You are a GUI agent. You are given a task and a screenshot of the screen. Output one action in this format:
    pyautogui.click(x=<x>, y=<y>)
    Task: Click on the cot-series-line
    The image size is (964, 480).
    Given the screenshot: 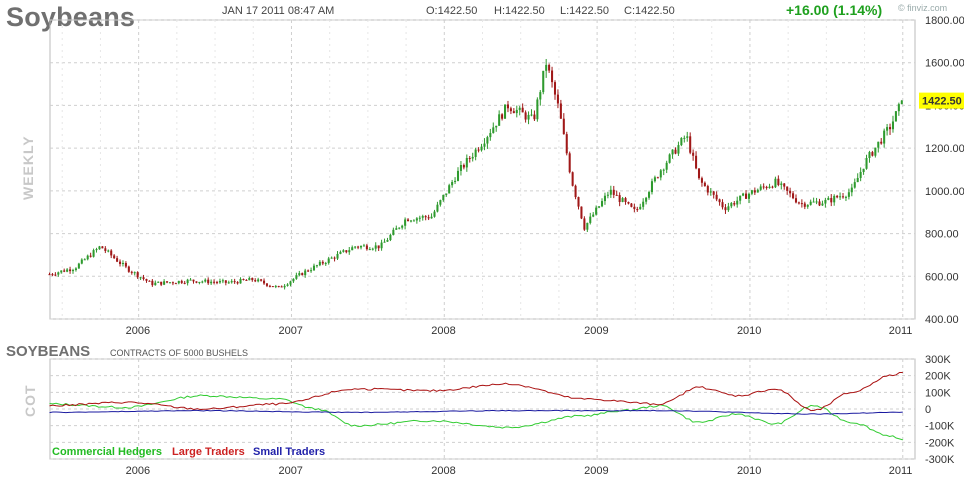 What is the action you would take?
    pyautogui.click(x=476, y=417)
    